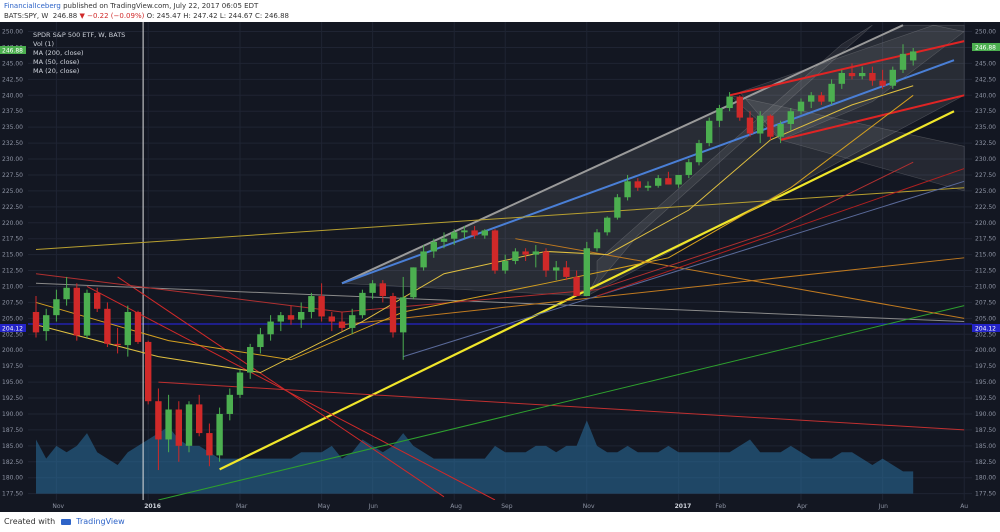 Image resolution: width=1000 pixels, height=532 pixels. I want to click on x-axis: Nov 2016 Mar May Jun Aug Sep Nov 2017 Feb Apr Jun Au, so click(510, 506).